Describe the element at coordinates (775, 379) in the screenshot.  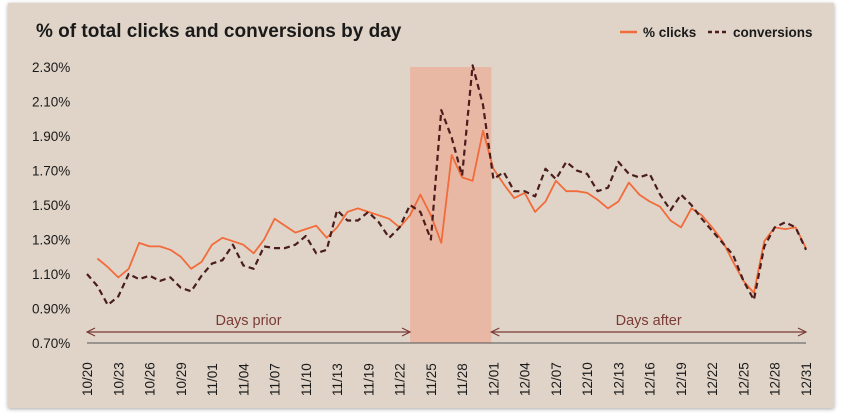
I see `x-tick-label: 12/28` at that location.